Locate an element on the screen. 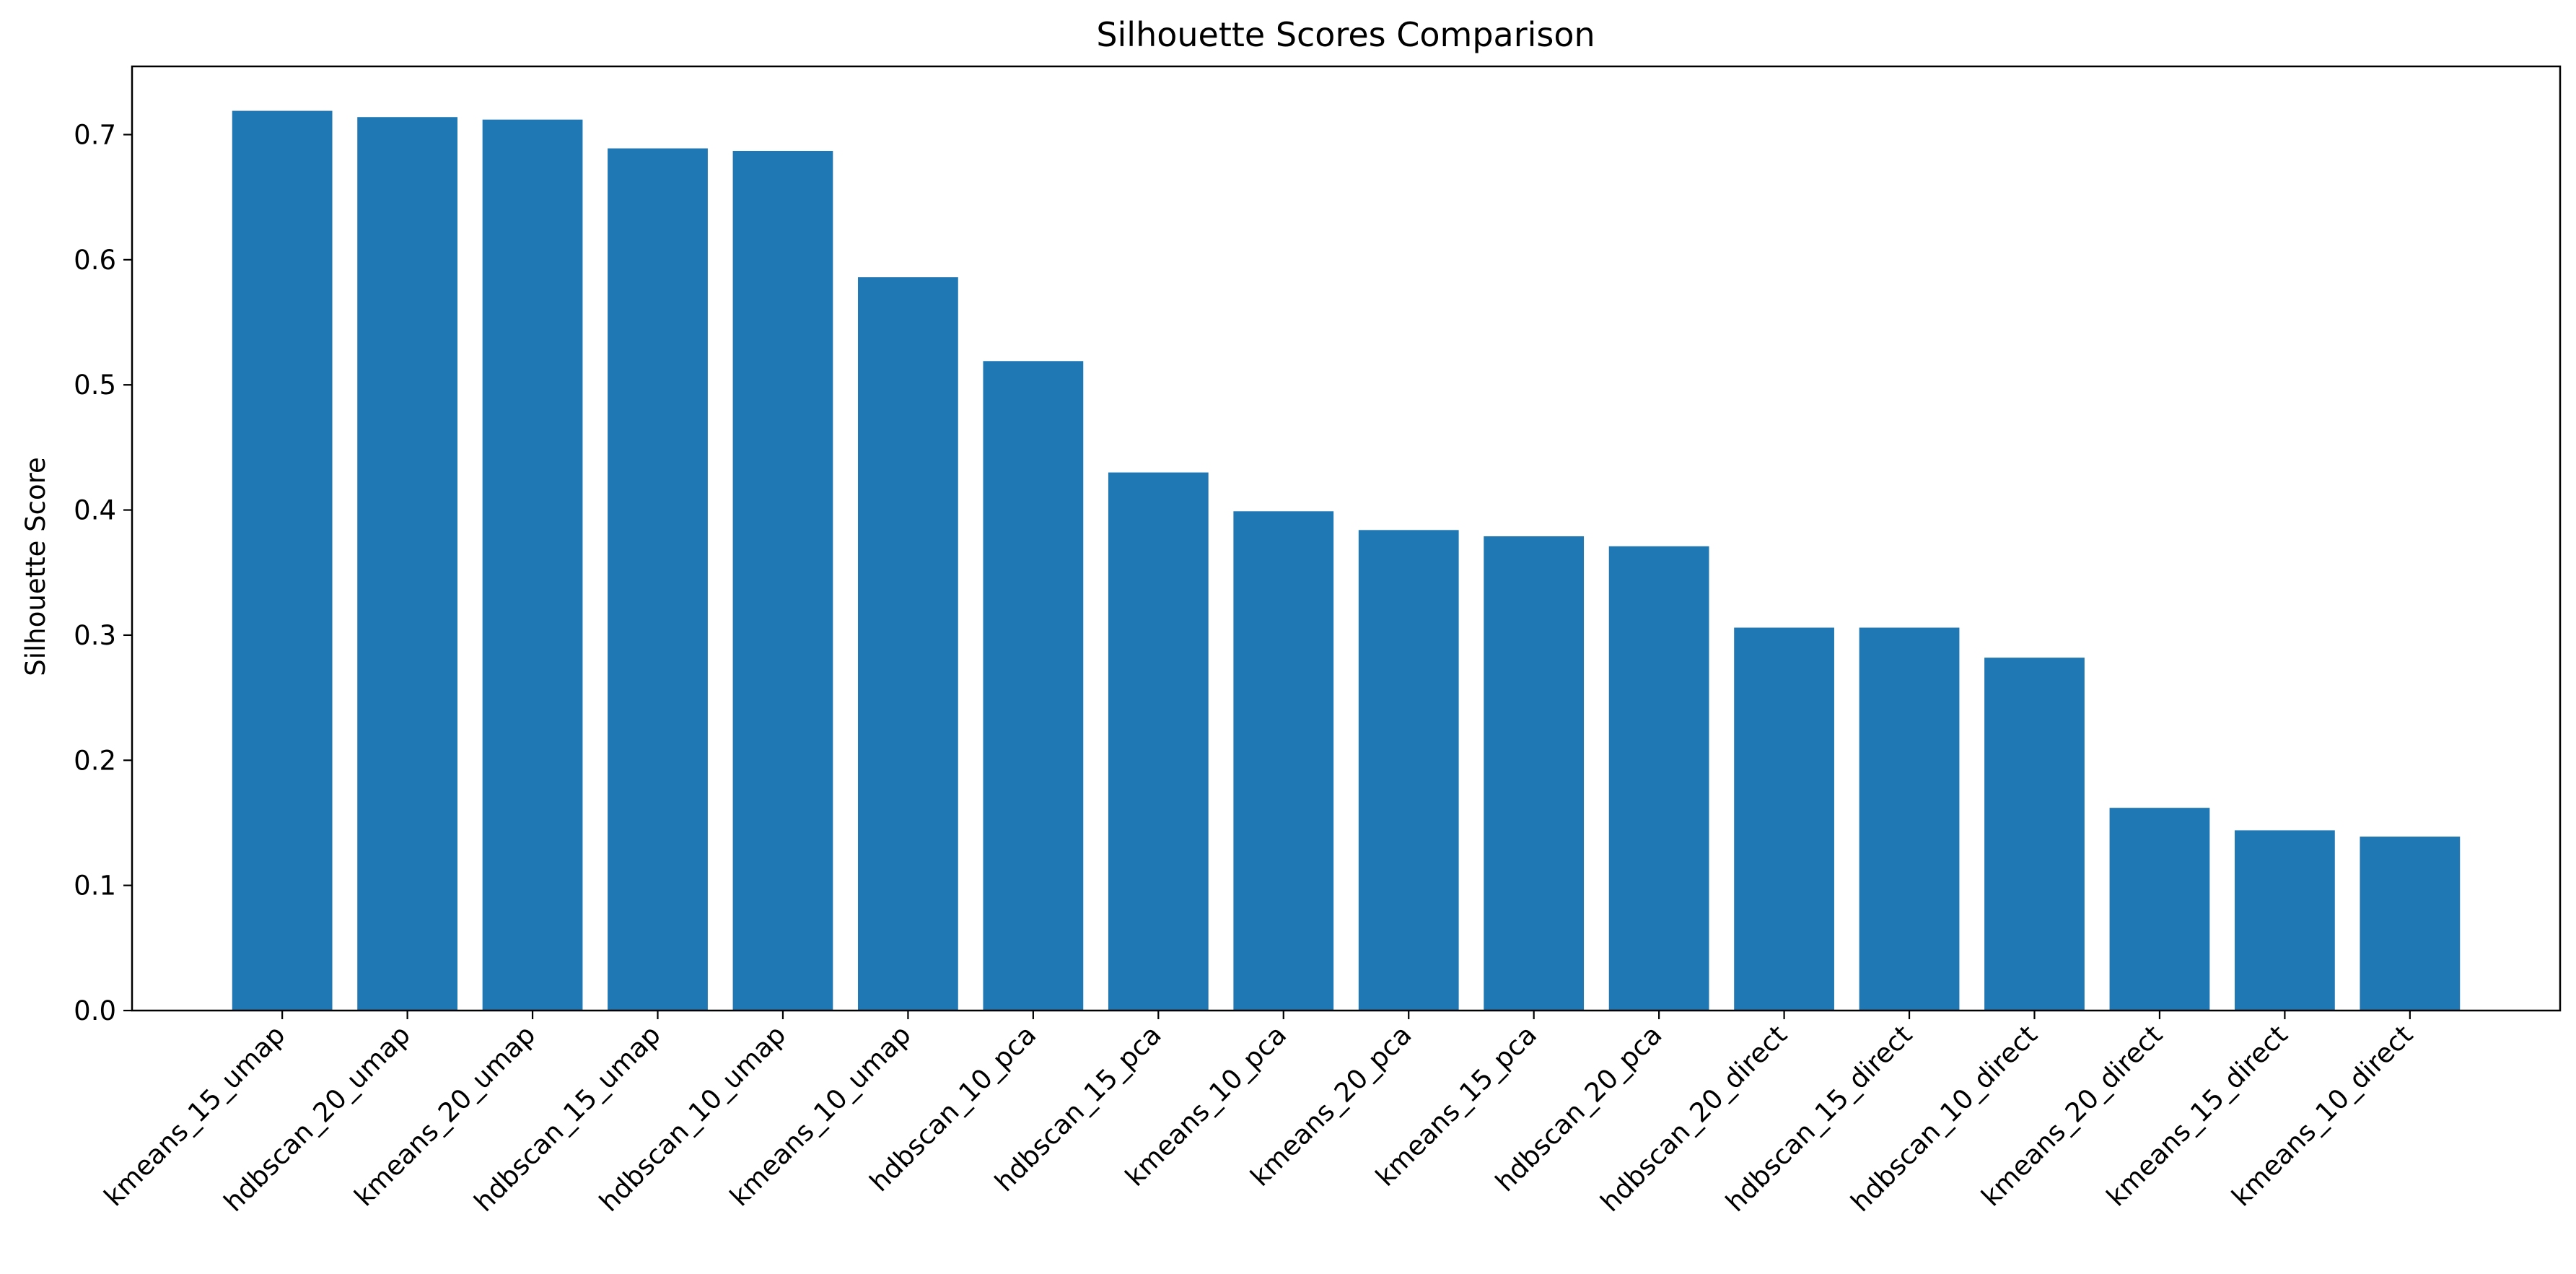  bar-hdbscan_15_direct is located at coordinates (1910, 819).